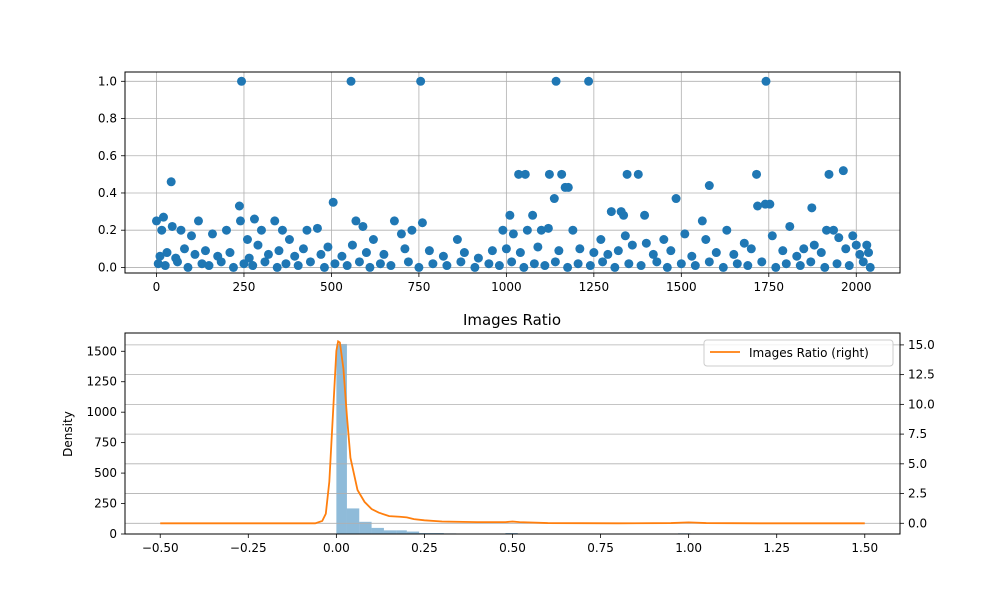  What do you see at coordinates (105, 473) in the screenshot?
I see `histogram-y-tick-label: 500` at bounding box center [105, 473].